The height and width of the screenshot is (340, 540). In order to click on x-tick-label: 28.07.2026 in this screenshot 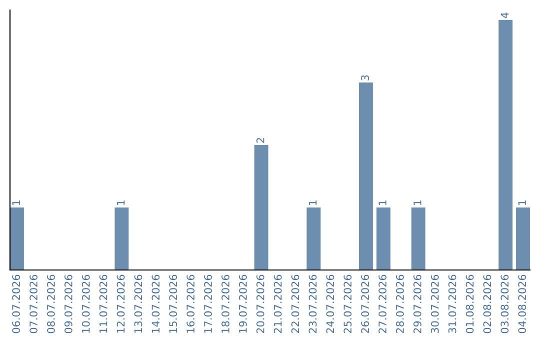, I will do `click(400, 304)`.